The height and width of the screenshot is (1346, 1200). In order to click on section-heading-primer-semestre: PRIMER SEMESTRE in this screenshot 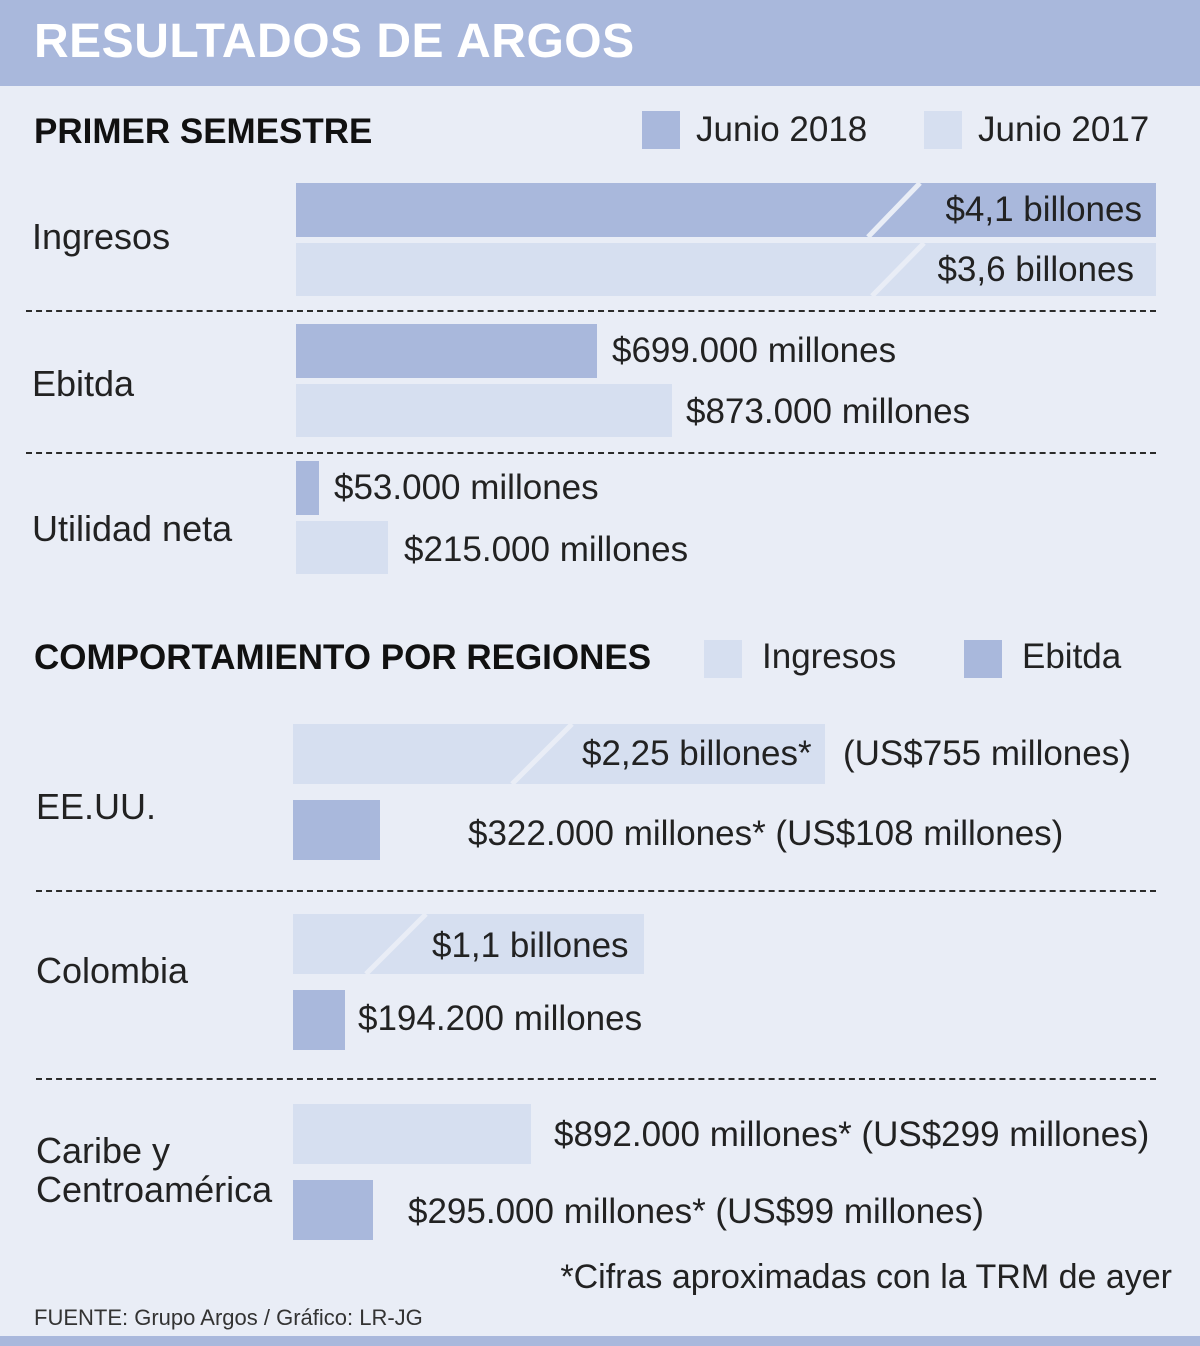, I will do `click(203, 131)`.